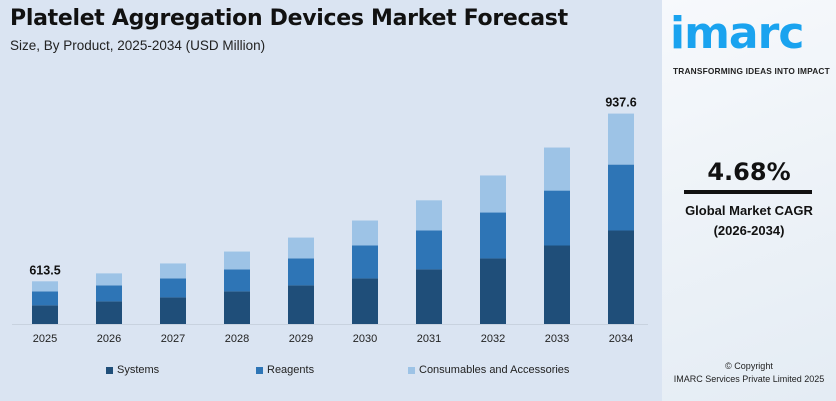 The width and height of the screenshot is (836, 401). What do you see at coordinates (237, 260) in the screenshot?
I see `bar-segment-consumables-and-accessories-2028` at bounding box center [237, 260].